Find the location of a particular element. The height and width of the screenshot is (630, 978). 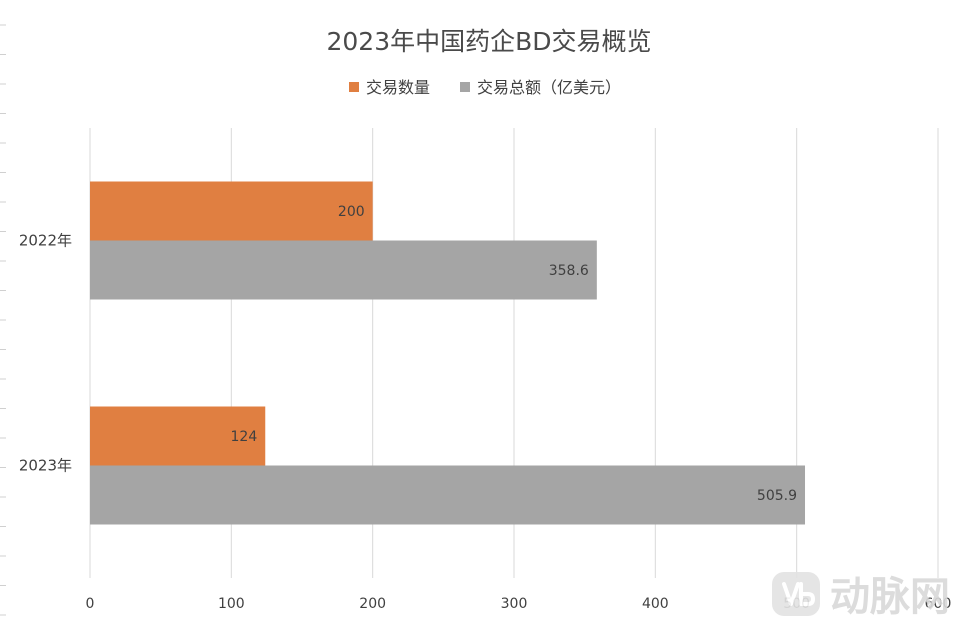

x-tick-label: 300 is located at coordinates (514, 604).